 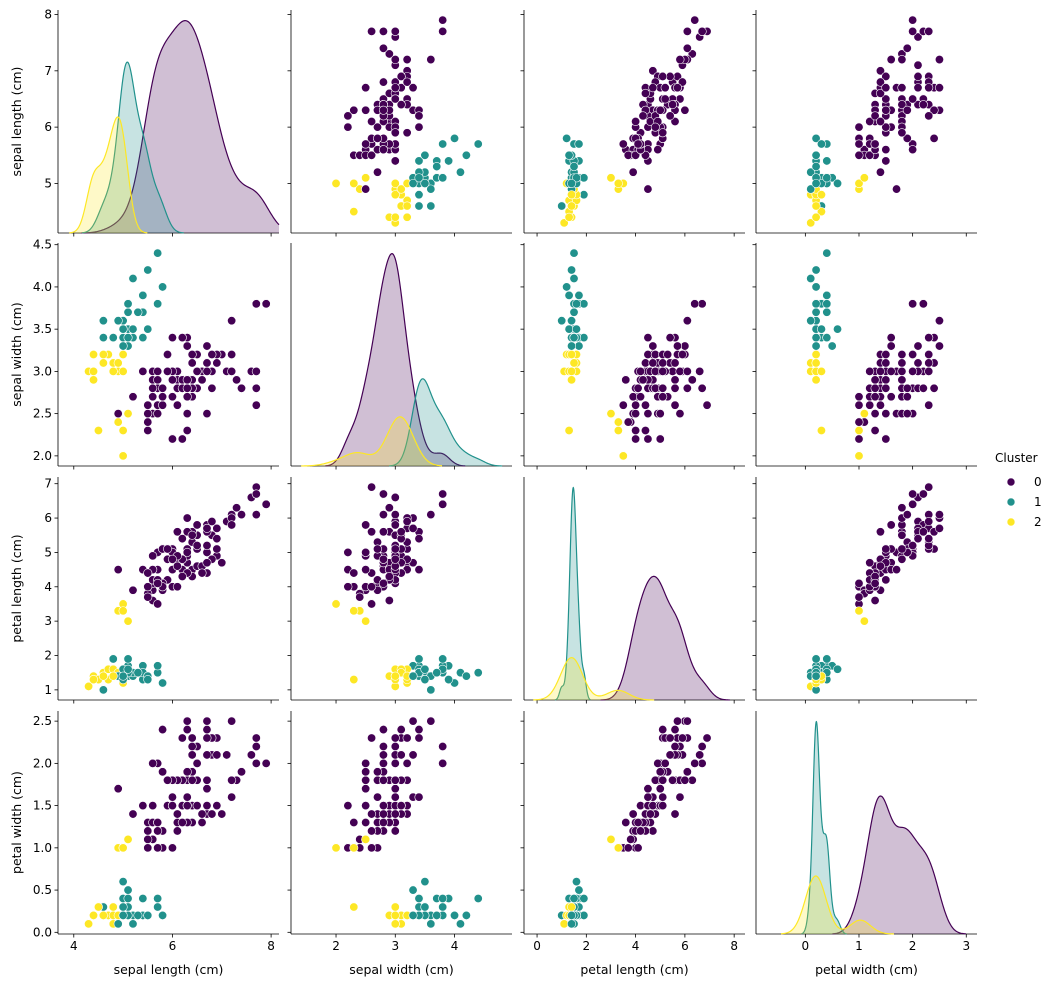 What do you see at coordinates (685, 946) in the screenshot?
I see `x-tick-label: 6` at bounding box center [685, 946].